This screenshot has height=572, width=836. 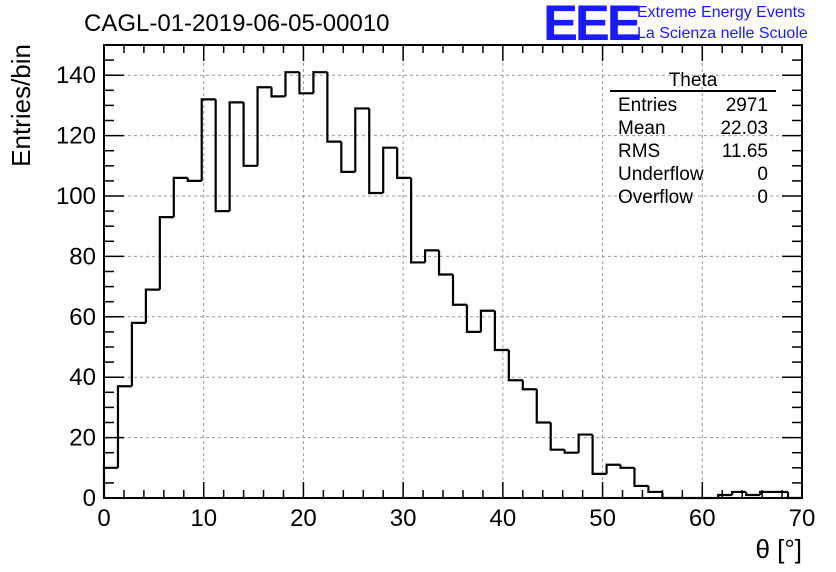 I want to click on y-tick-label: 80, so click(x=82, y=256).